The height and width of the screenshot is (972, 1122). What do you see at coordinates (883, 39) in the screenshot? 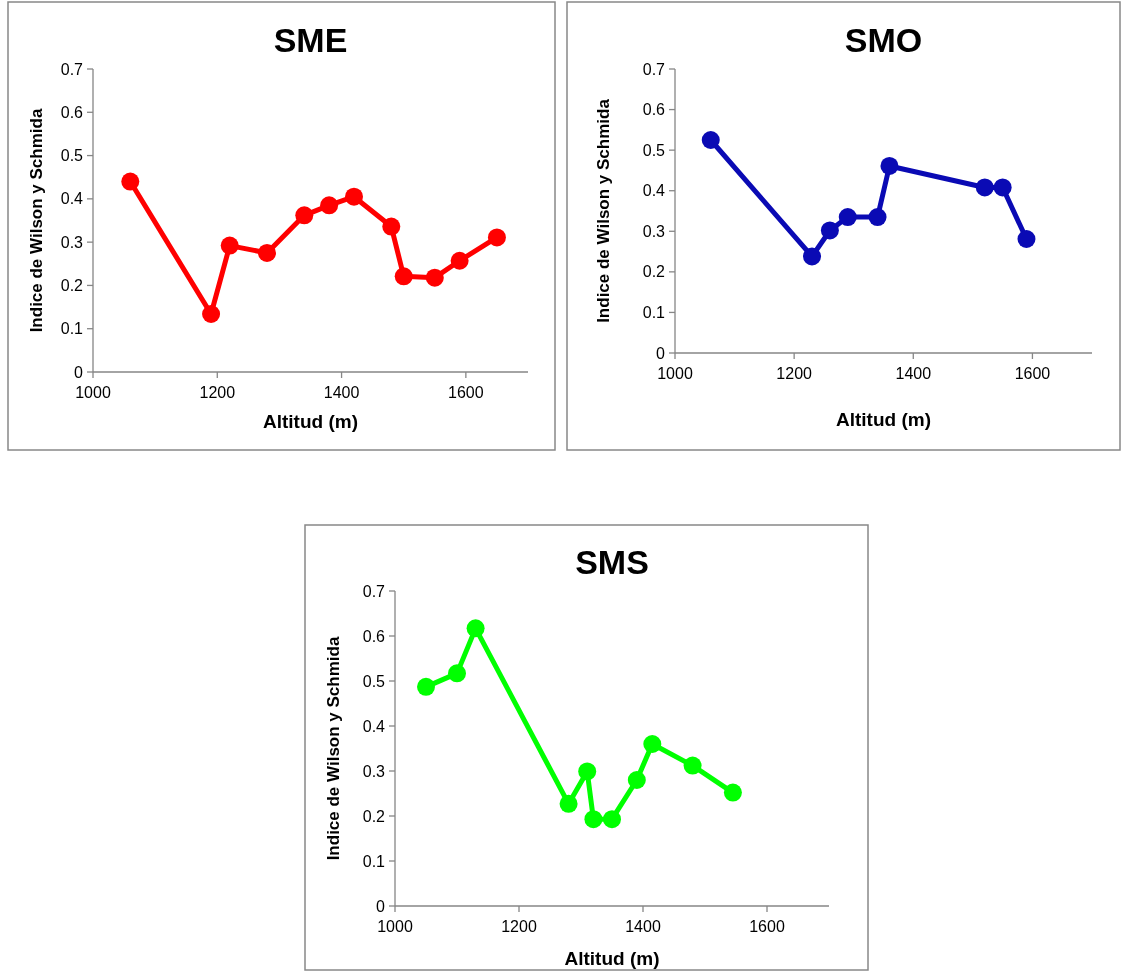
I see `chart-title: SMO` at bounding box center [883, 39].